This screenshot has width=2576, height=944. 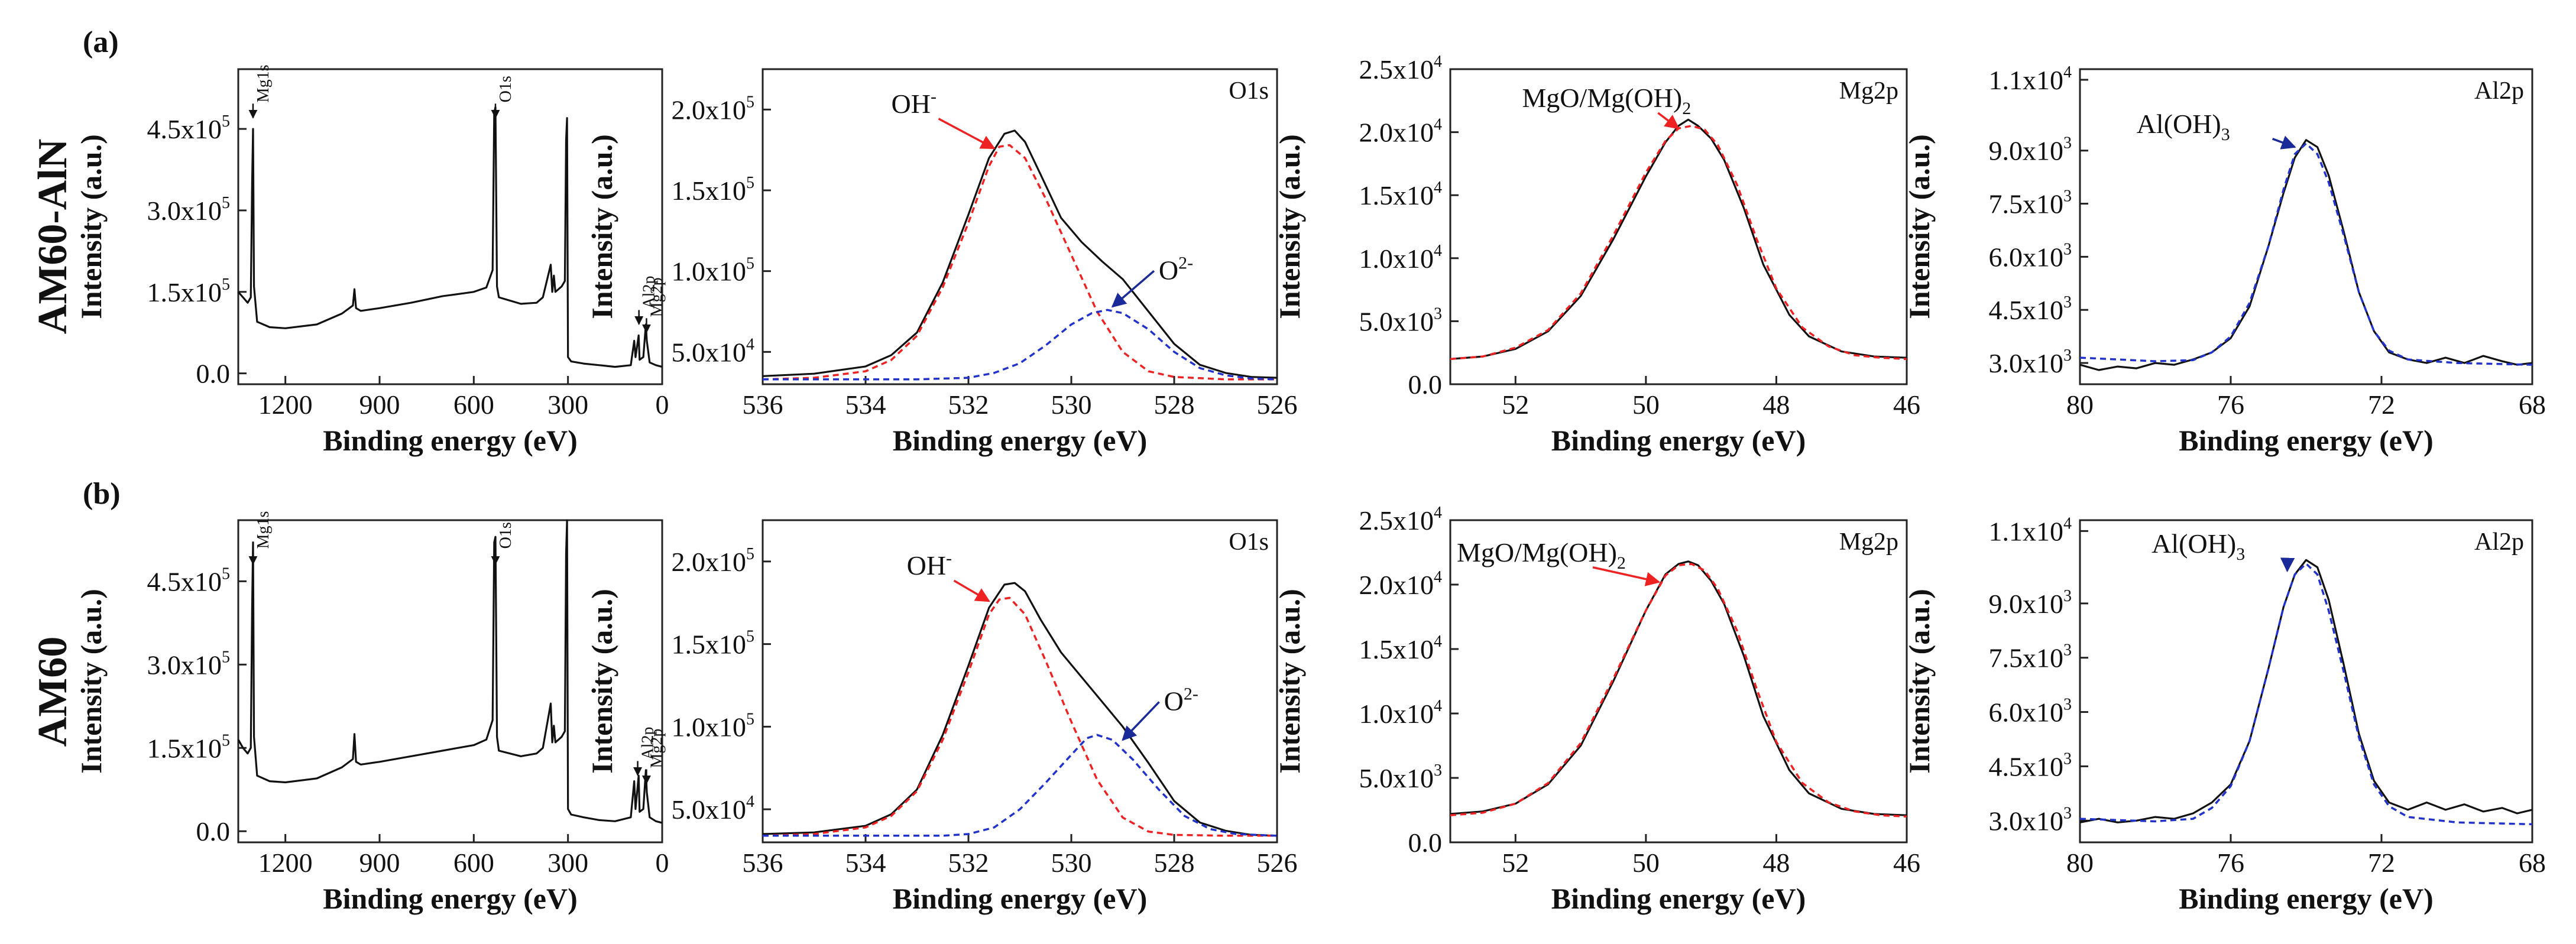 What do you see at coordinates (1776, 405) in the screenshot?
I see `x-tick-label: 48` at bounding box center [1776, 405].